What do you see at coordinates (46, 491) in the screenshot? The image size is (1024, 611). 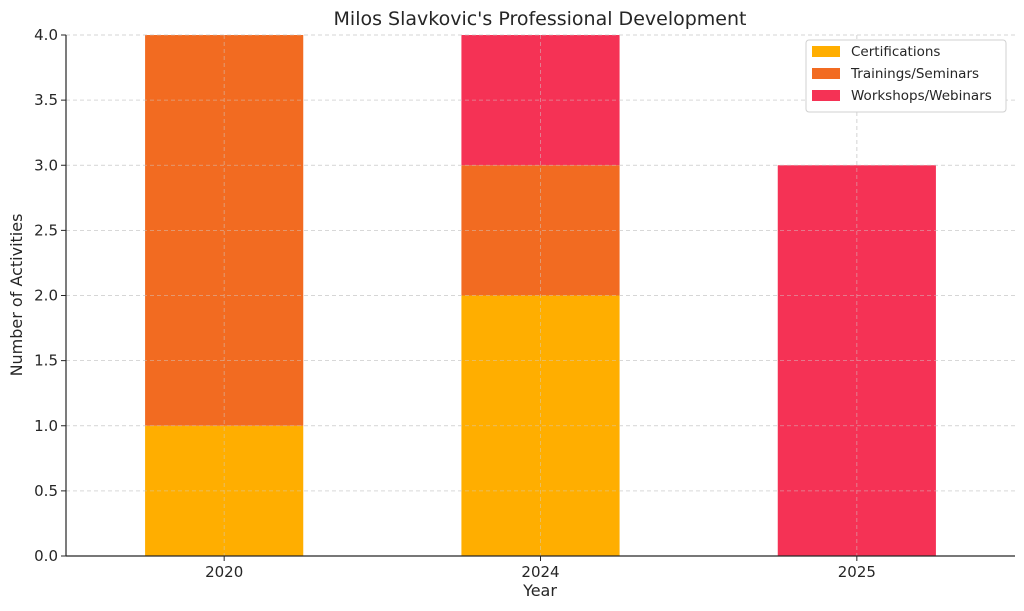 I see `y-tick-label: 0.5` at bounding box center [46, 491].